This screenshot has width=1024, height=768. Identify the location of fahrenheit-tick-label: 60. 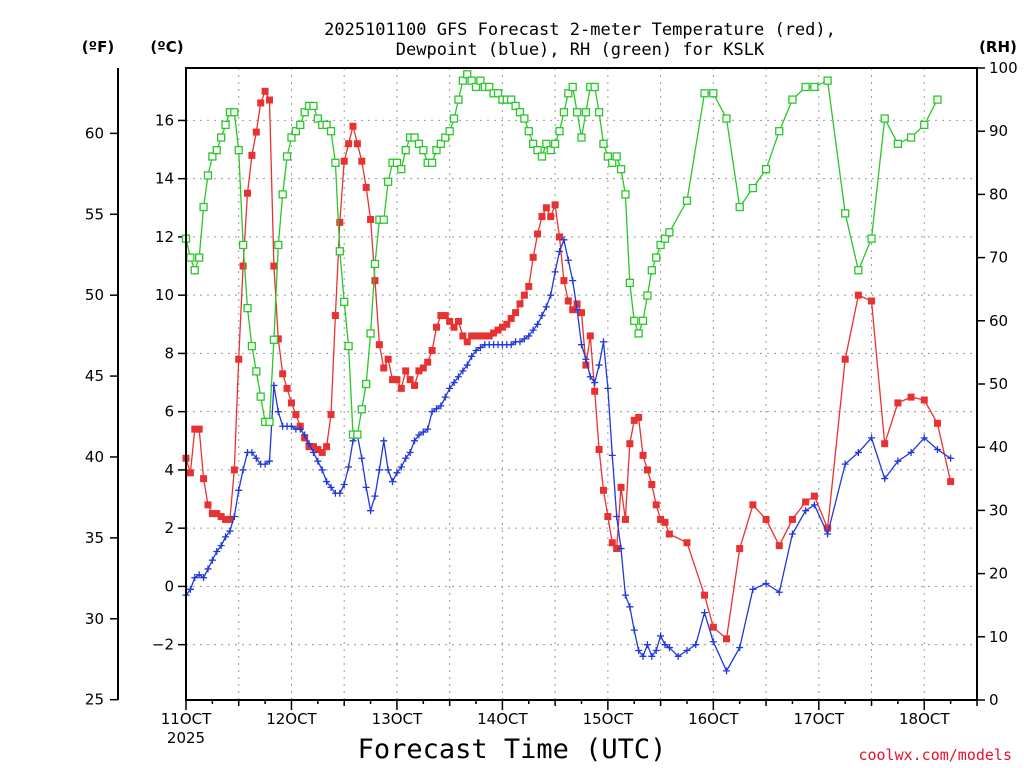
(94, 133).